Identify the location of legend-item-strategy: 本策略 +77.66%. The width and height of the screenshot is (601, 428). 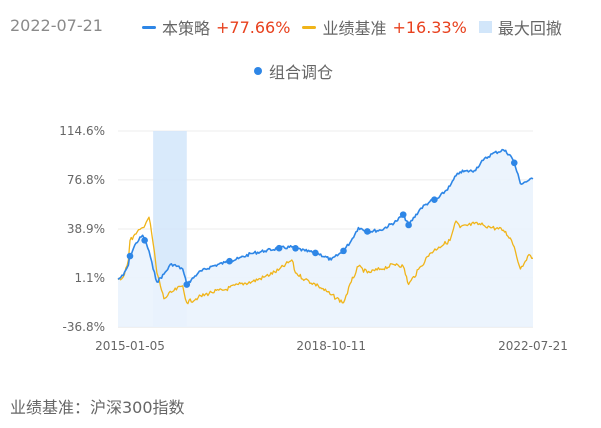
(216, 27).